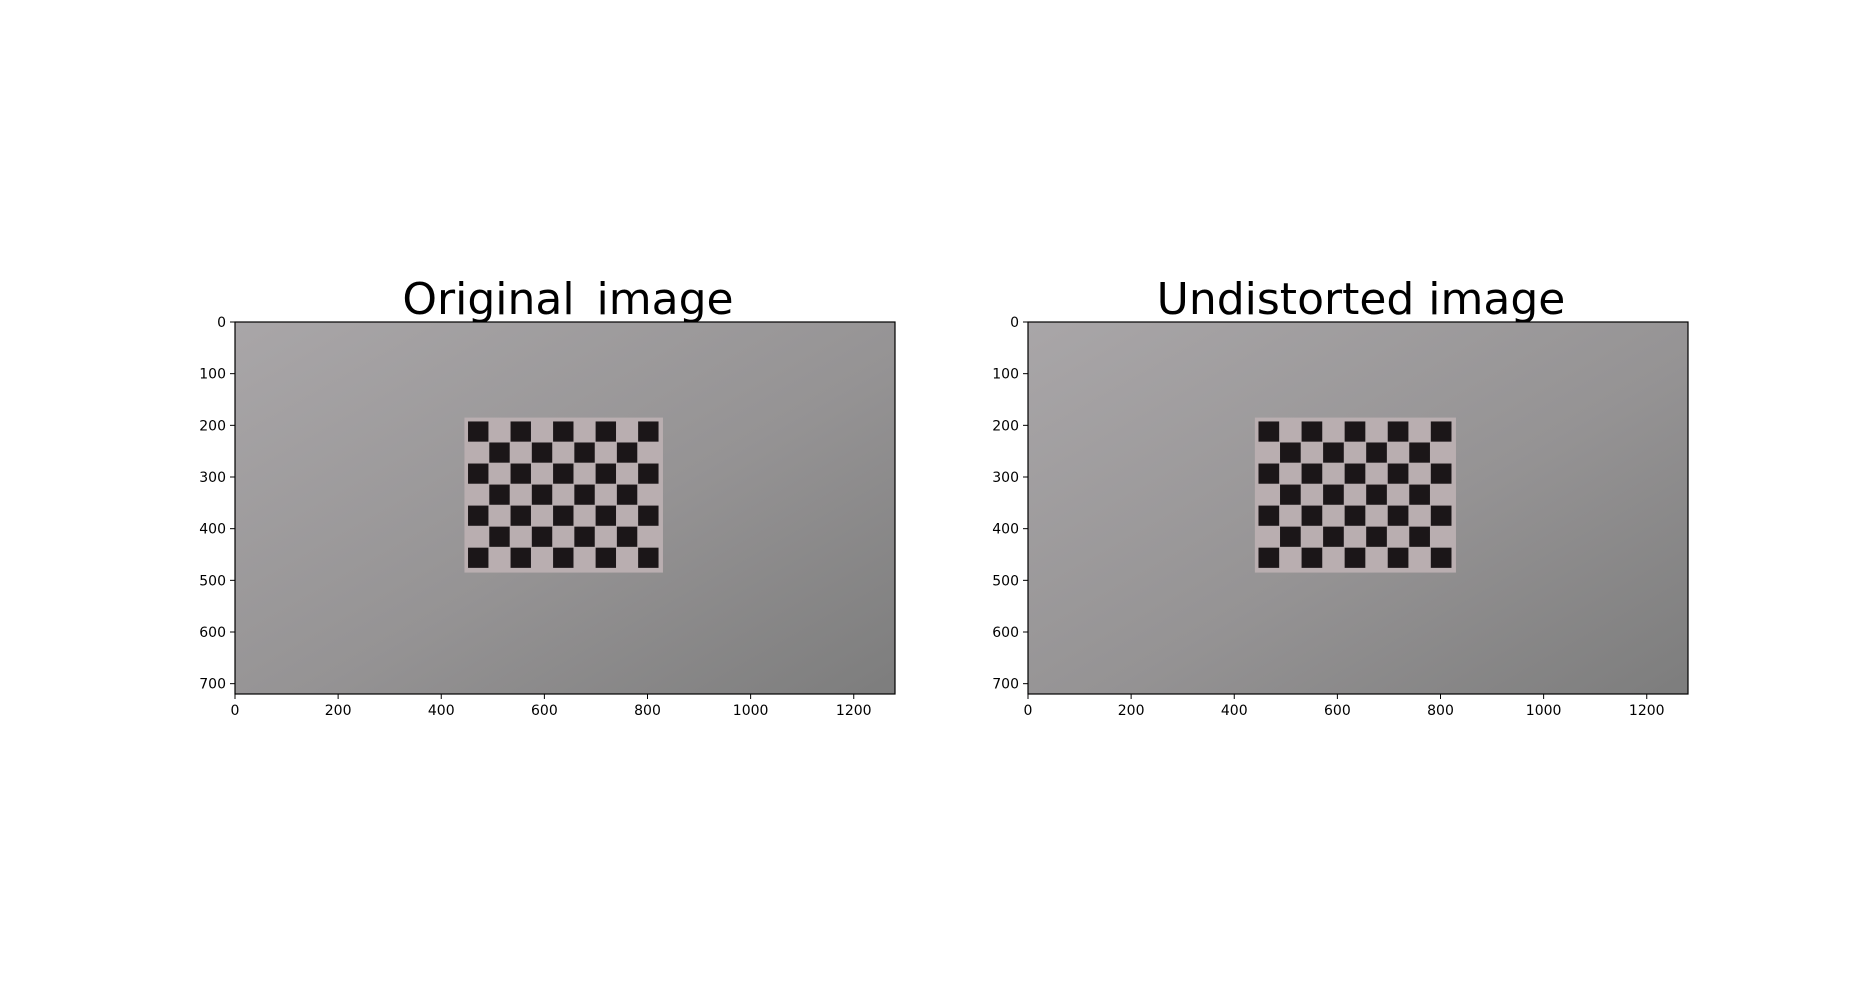  Describe the element at coordinates (567, 299) in the screenshot. I see `panel-title: Original_image` at that location.